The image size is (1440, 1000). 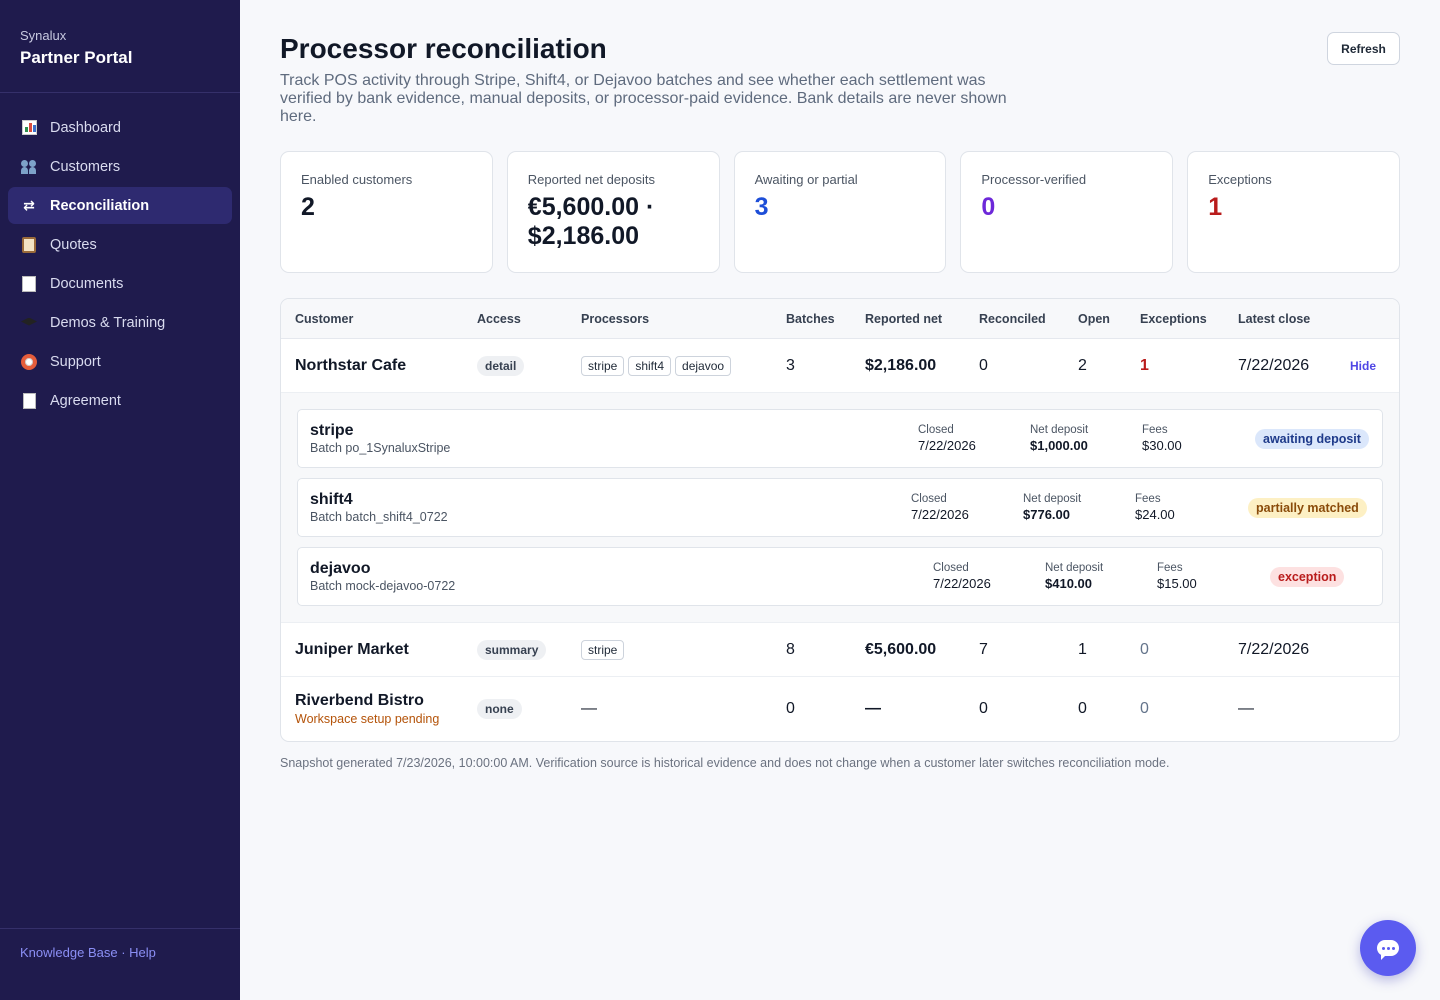 I want to click on people-icon, so click(x=29, y=167).